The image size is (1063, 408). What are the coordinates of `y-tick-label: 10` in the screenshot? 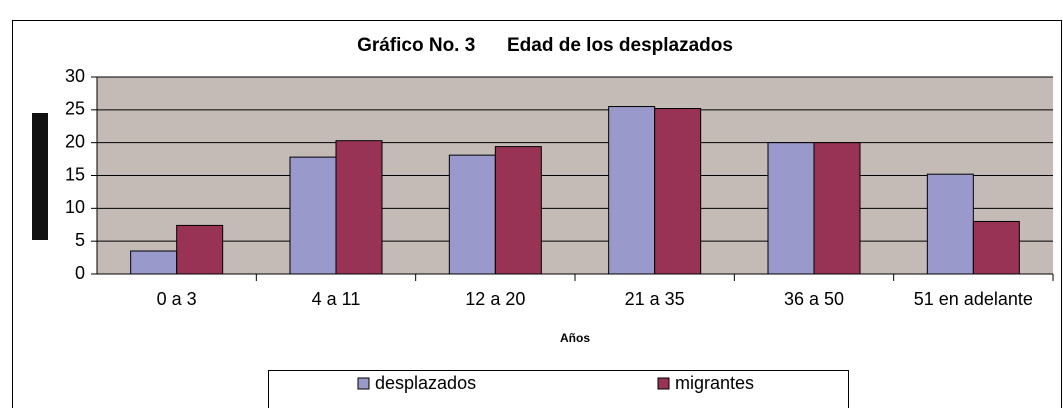 It's located at (75, 207).